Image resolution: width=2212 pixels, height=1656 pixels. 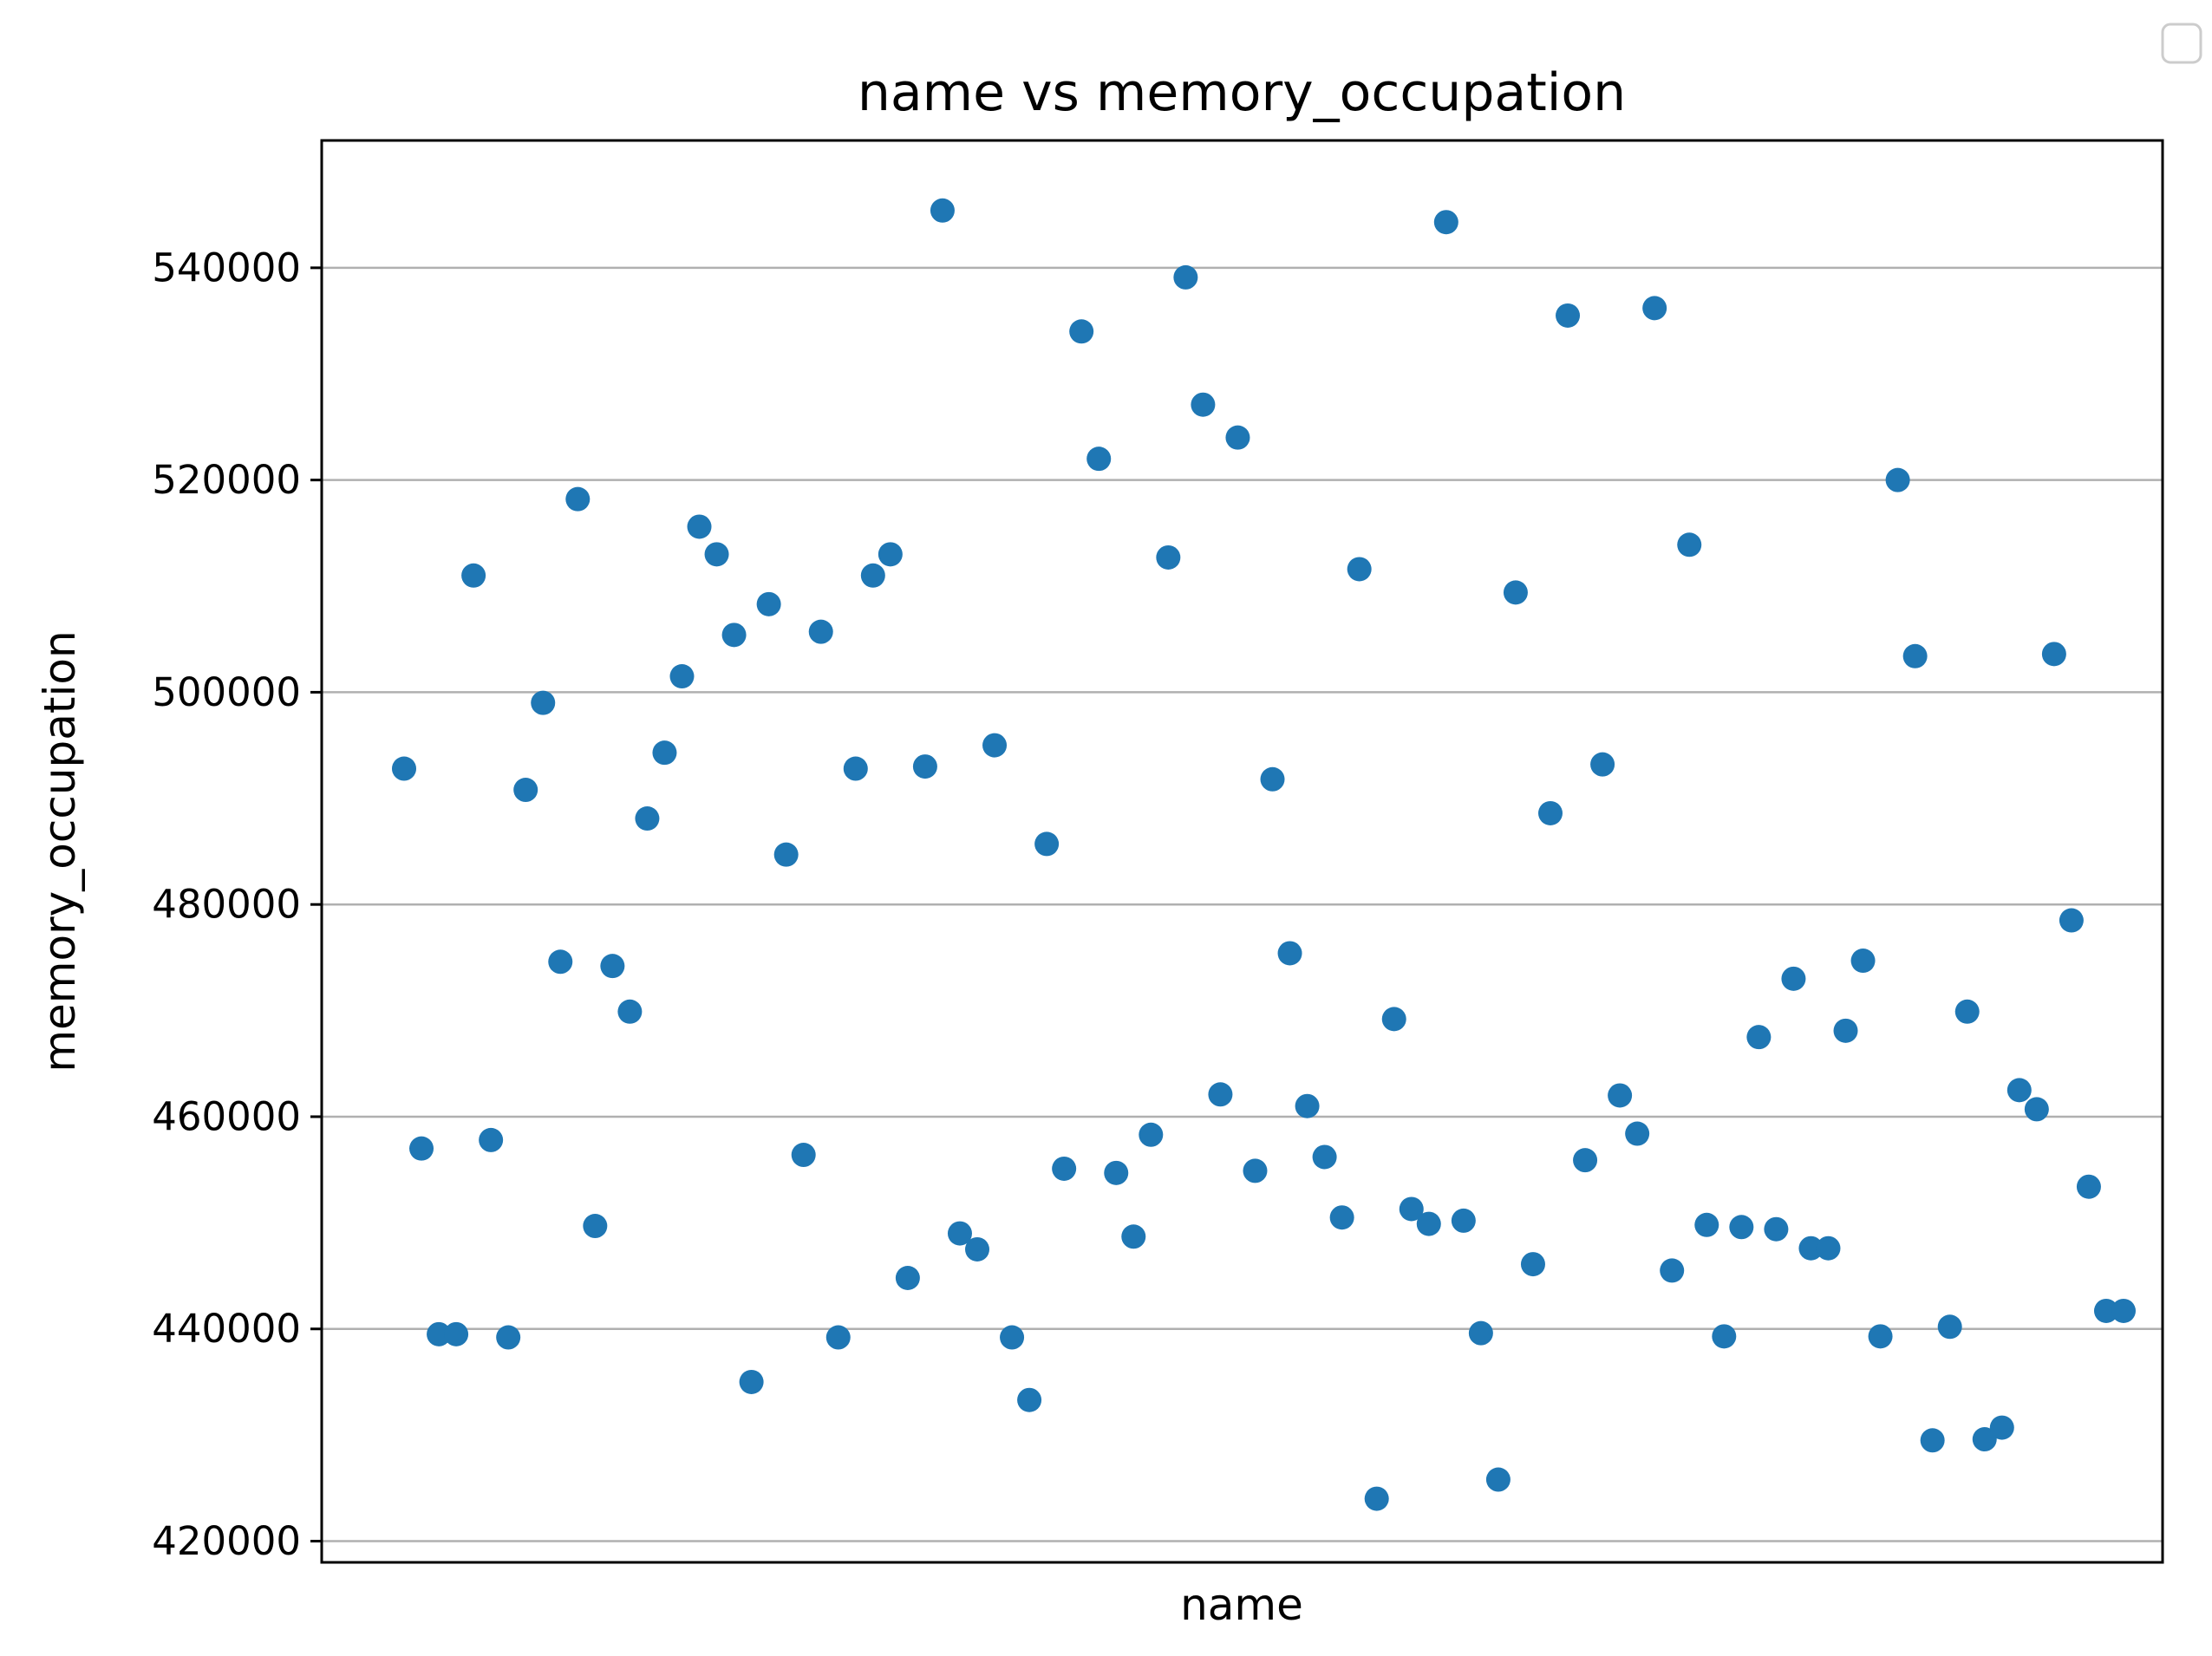 What do you see at coordinates (226, 905) in the screenshot?
I see `y-tick-label: 480000` at bounding box center [226, 905].